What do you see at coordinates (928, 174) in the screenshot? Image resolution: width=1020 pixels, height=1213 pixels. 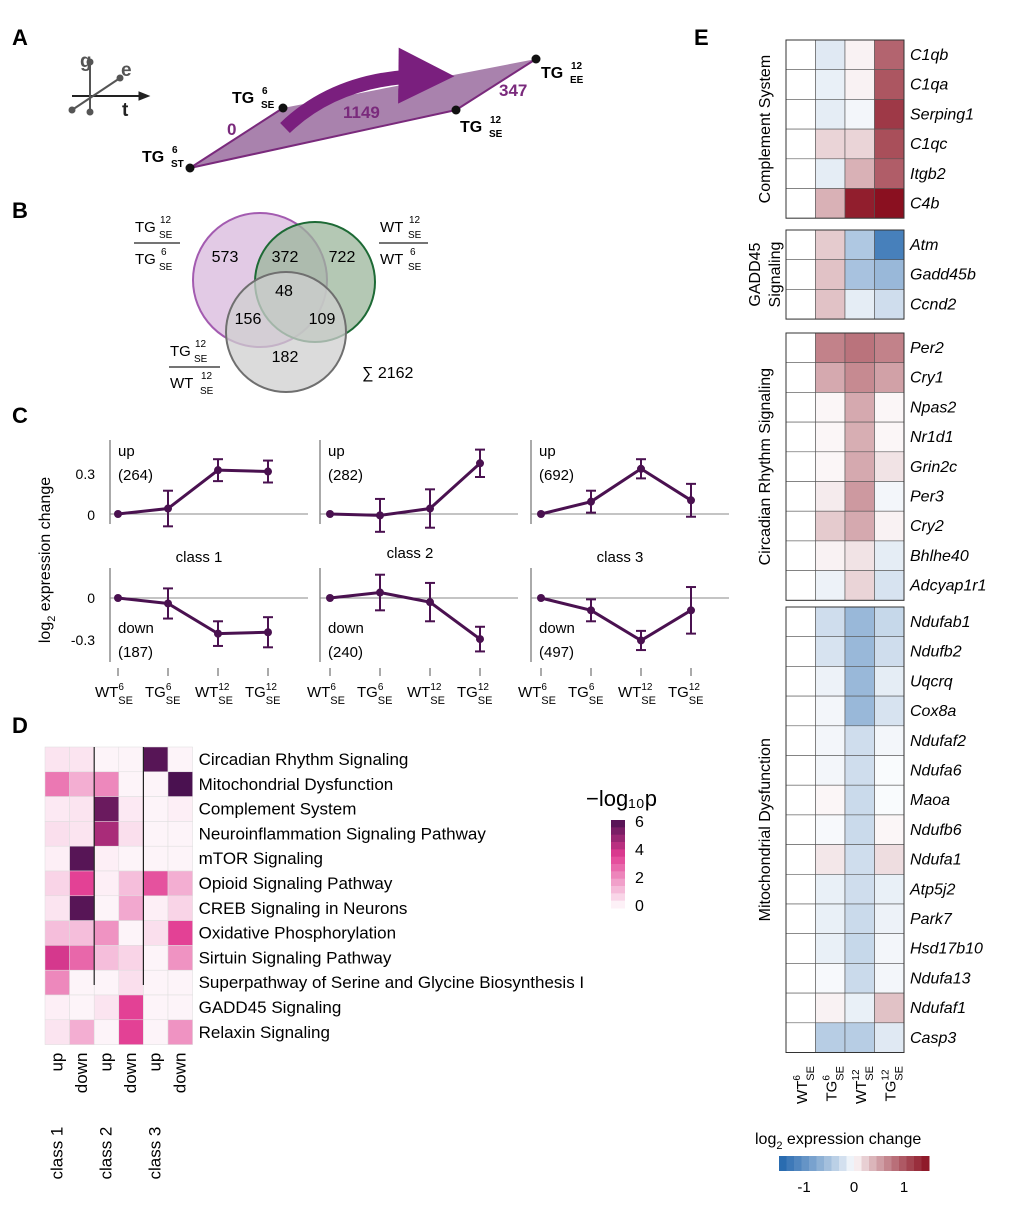 I see `e-gene-label: Itgb2` at bounding box center [928, 174].